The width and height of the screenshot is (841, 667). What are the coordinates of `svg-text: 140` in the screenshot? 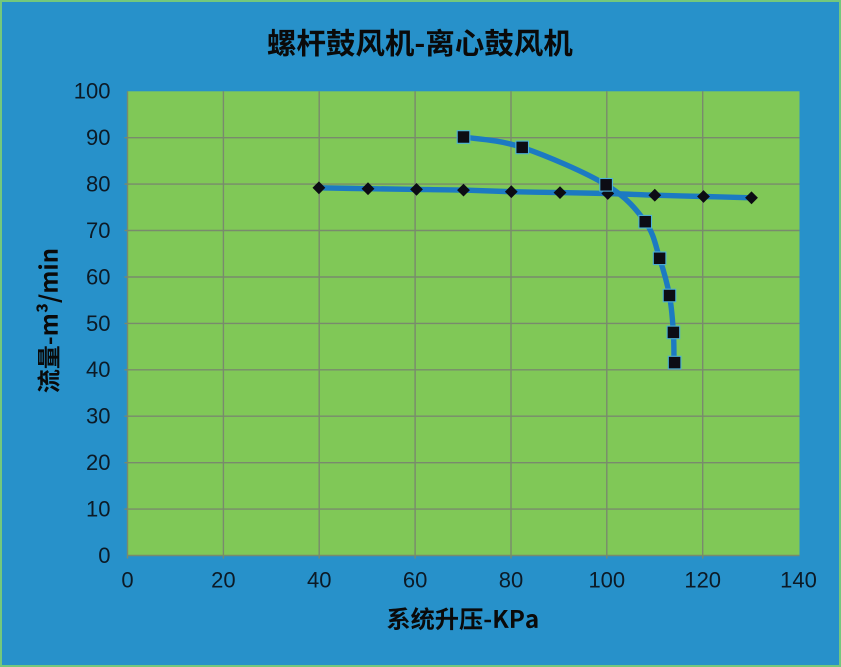 It's located at (798, 579).